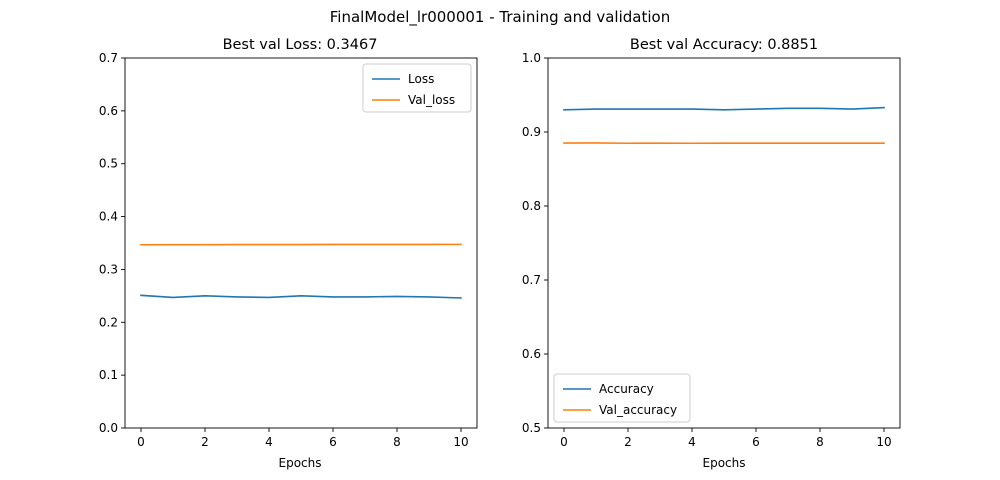 Image resolution: width=1000 pixels, height=480 pixels. What do you see at coordinates (628, 442) in the screenshot?
I see `accuracy-chart-x-tick-label: 2` at bounding box center [628, 442].